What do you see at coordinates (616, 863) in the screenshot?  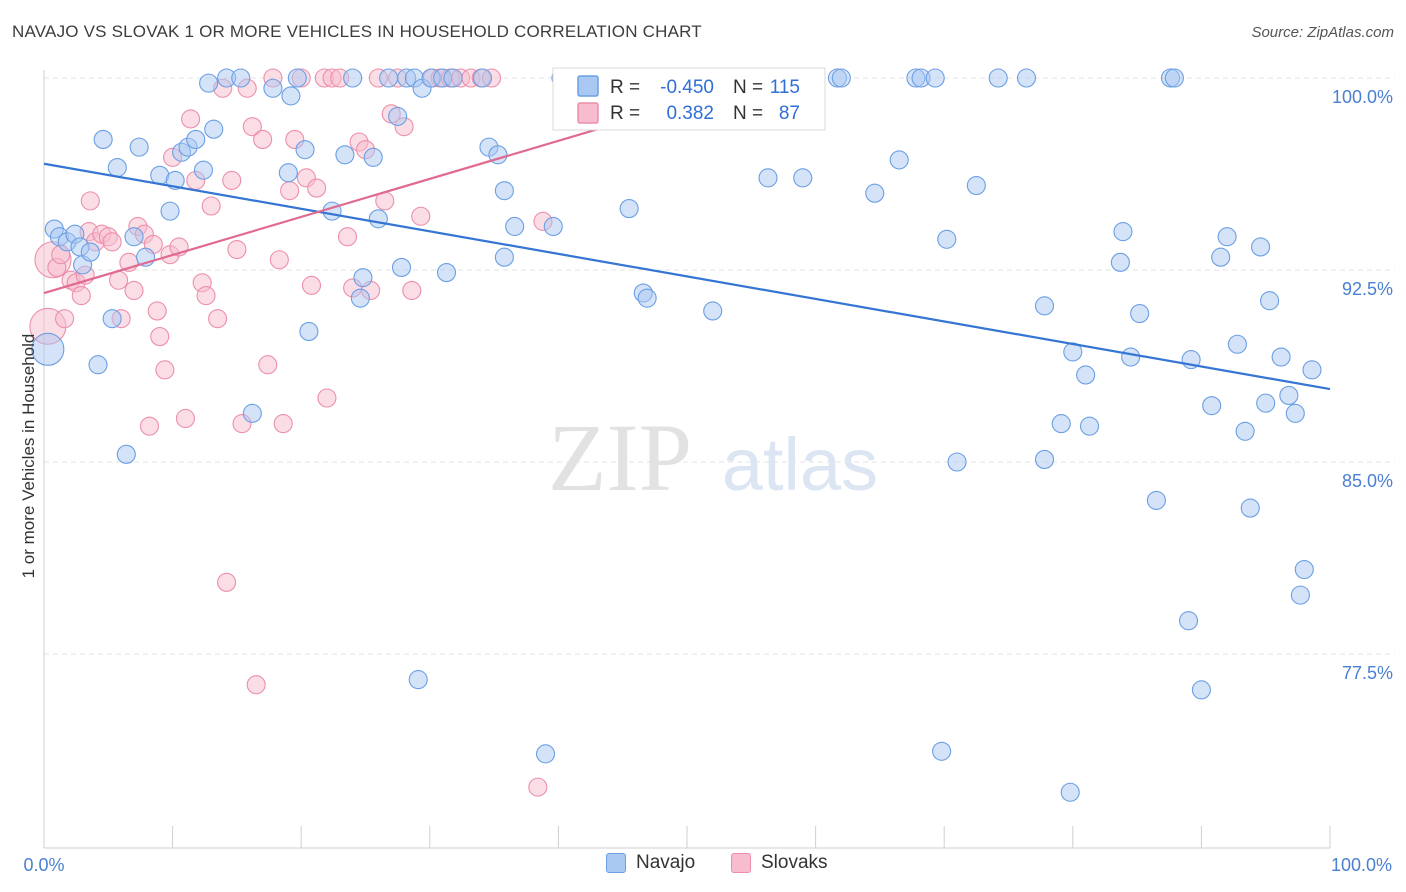 I see `navajo-swatch` at bounding box center [616, 863].